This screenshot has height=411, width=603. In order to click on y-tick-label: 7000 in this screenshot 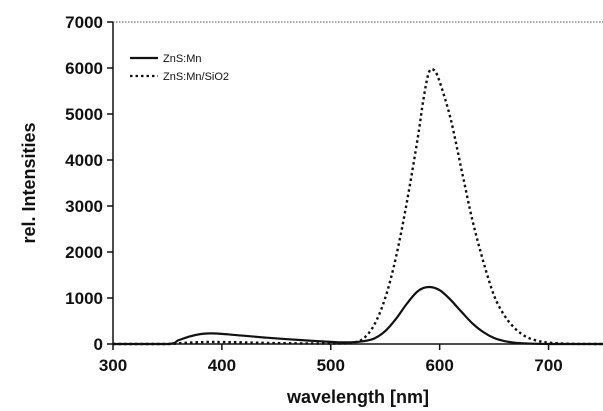, I will do `click(84, 22)`.